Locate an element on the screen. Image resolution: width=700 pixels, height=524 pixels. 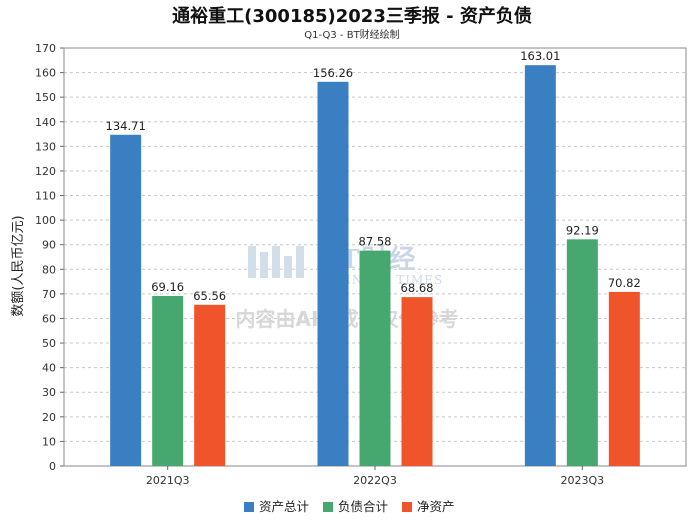
legend: 资产总计 负债合计 净资产 is located at coordinates (349, 506).